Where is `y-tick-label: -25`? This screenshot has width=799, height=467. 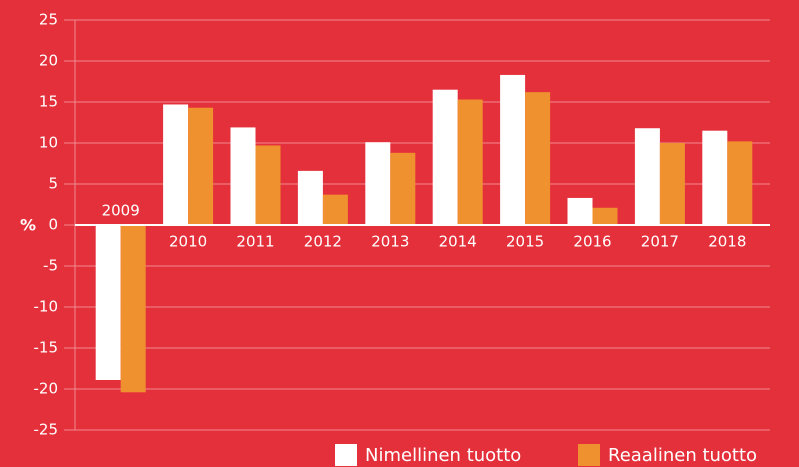 y-tick-label: -25 is located at coordinates (46, 430).